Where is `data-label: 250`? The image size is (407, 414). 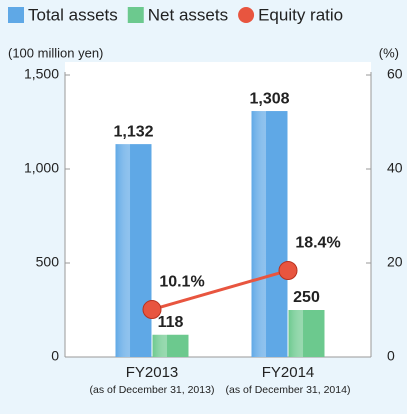 data-label: 250 is located at coordinates (306, 297).